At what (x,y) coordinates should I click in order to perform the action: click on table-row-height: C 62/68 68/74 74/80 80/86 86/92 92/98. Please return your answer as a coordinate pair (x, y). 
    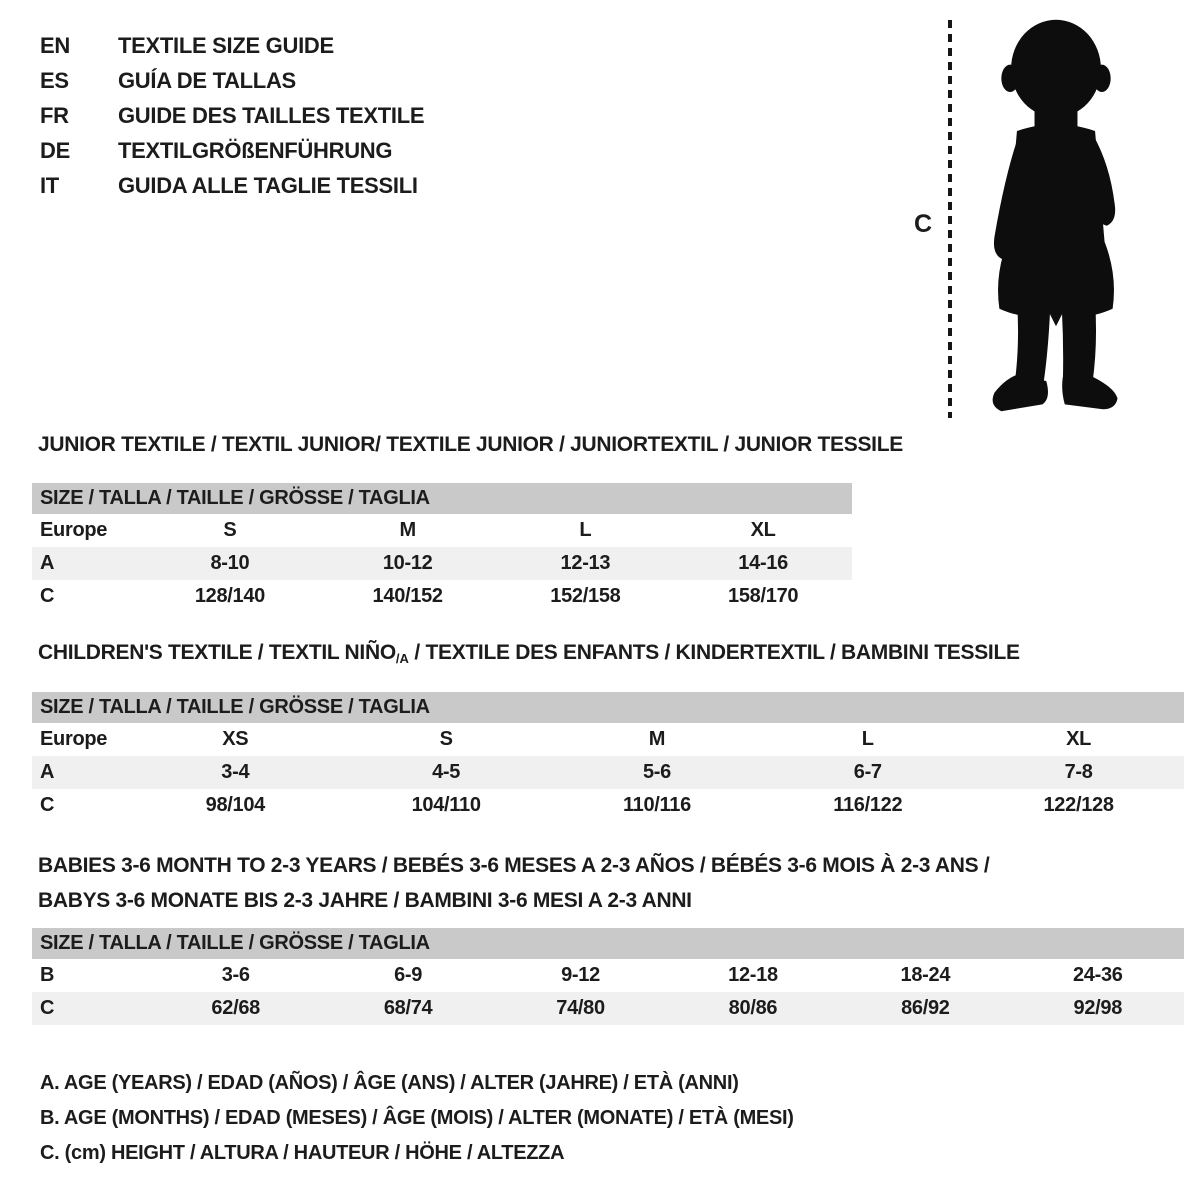
    Looking at the image, I should click on (608, 1008).